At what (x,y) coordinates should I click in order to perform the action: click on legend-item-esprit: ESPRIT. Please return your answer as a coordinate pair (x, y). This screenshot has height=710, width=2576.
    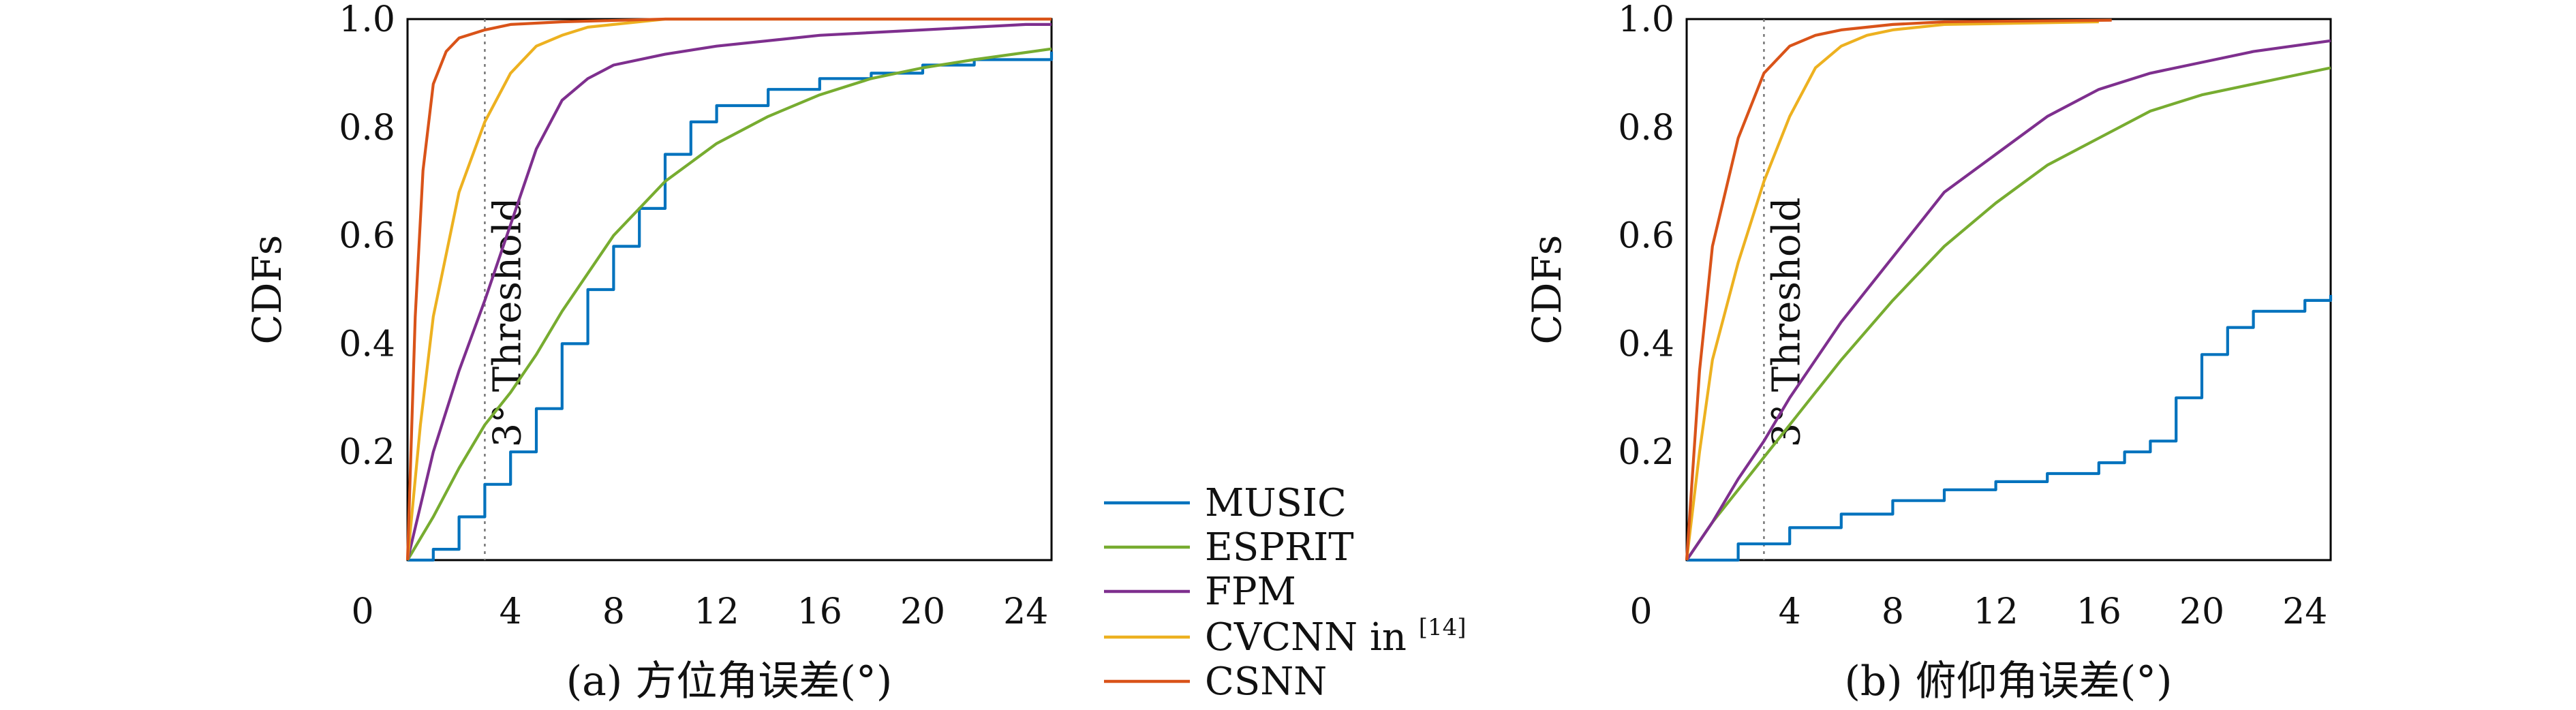
    Looking at the image, I should click on (1229, 548).